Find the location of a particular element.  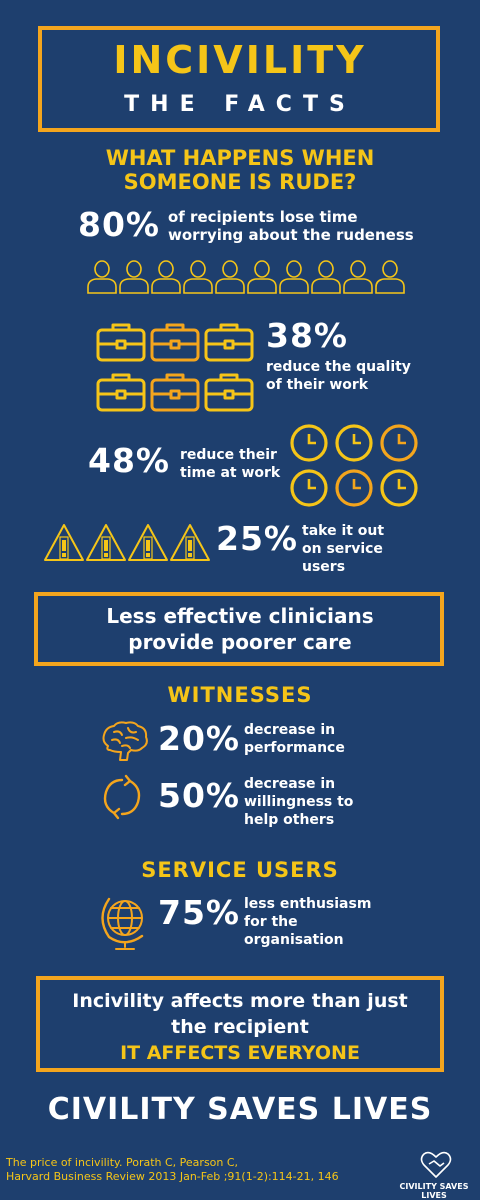

page-subtitle: THE FACTS is located at coordinates (240, 104).